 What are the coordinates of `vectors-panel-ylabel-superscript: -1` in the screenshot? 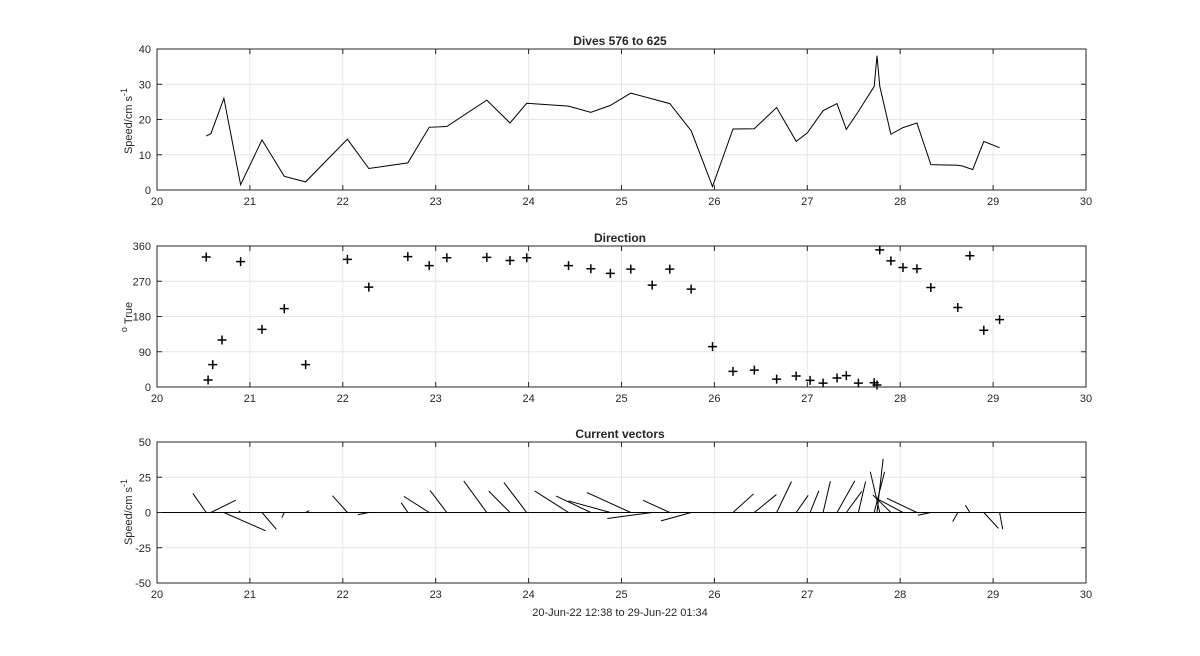 It's located at (124, 483).